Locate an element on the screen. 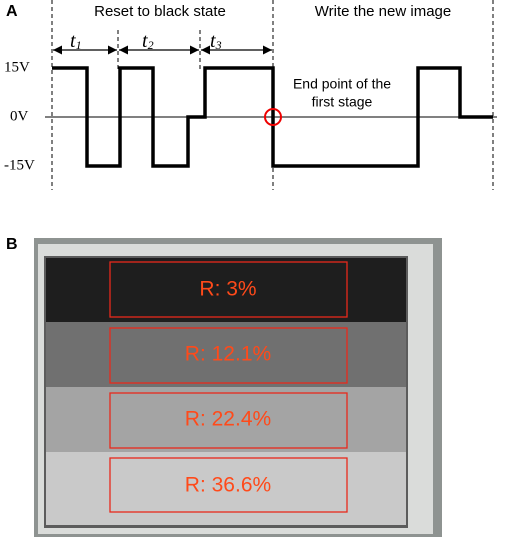  region-light-gray is located at coordinates (226, 488).